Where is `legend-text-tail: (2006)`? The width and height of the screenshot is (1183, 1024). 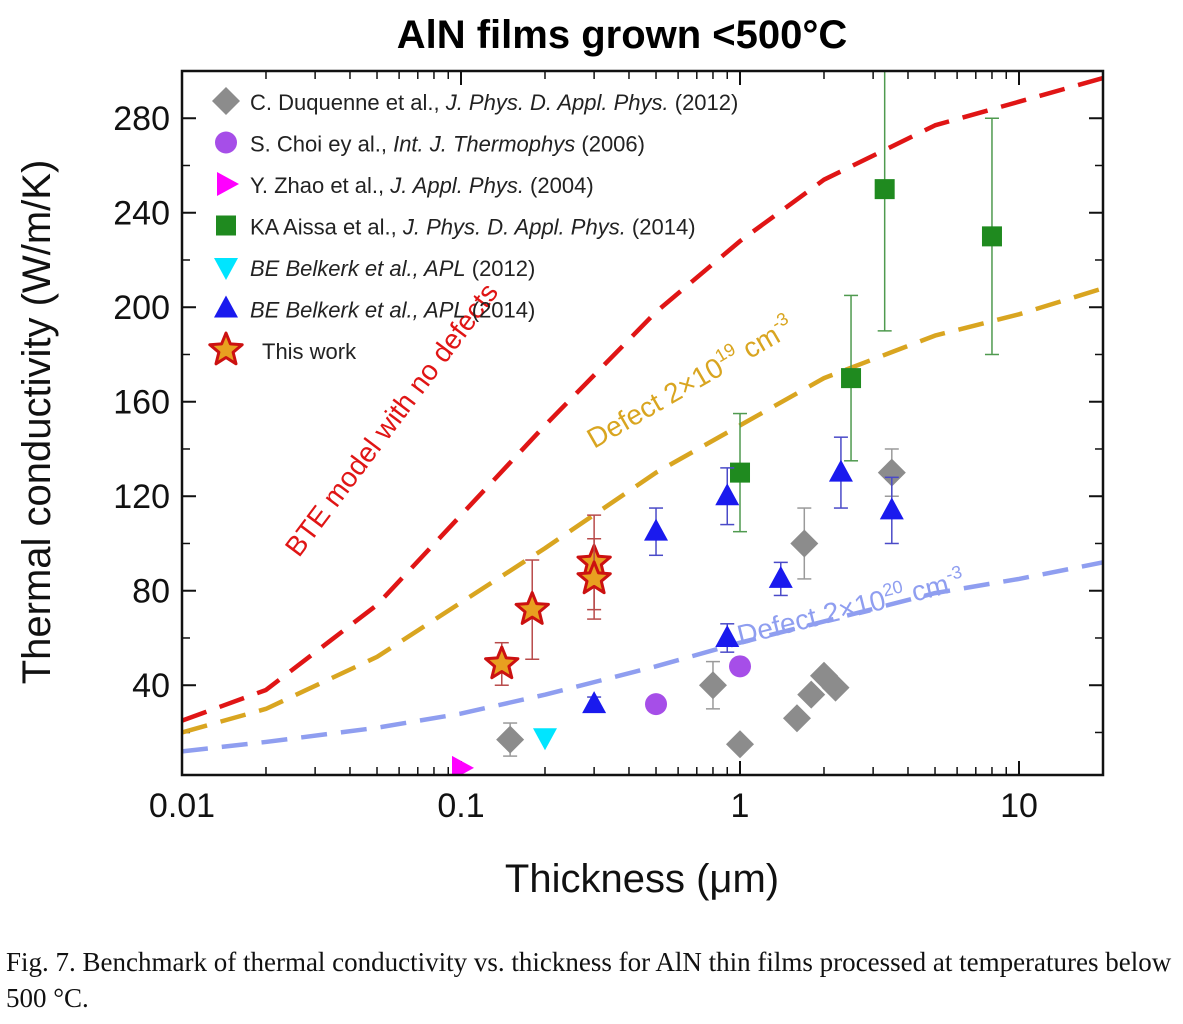
legend-text-tail: (2006) is located at coordinates (610, 144).